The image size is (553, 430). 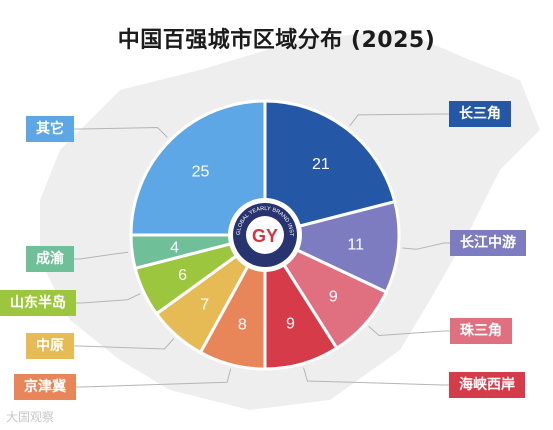 What do you see at coordinates (355, 245) in the screenshot?
I see `slice-value-label: 11` at bounding box center [355, 245].